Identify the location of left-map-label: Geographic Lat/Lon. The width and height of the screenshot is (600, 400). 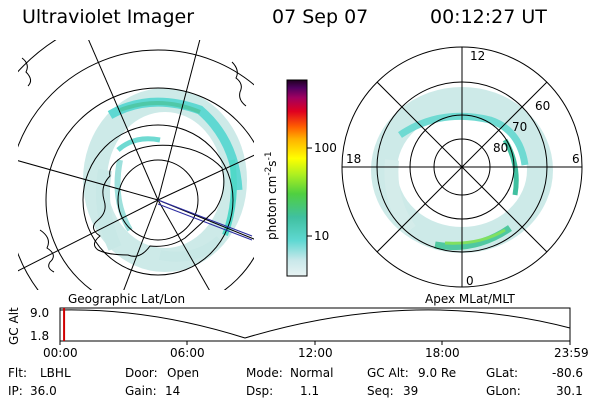
(126, 299).